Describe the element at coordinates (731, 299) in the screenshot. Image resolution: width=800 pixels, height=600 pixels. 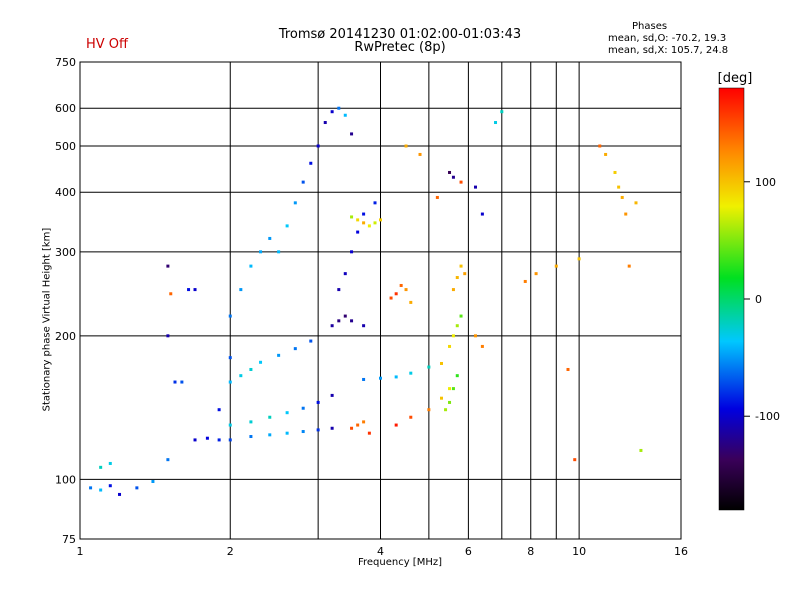
I see `phase-colorbar` at that location.